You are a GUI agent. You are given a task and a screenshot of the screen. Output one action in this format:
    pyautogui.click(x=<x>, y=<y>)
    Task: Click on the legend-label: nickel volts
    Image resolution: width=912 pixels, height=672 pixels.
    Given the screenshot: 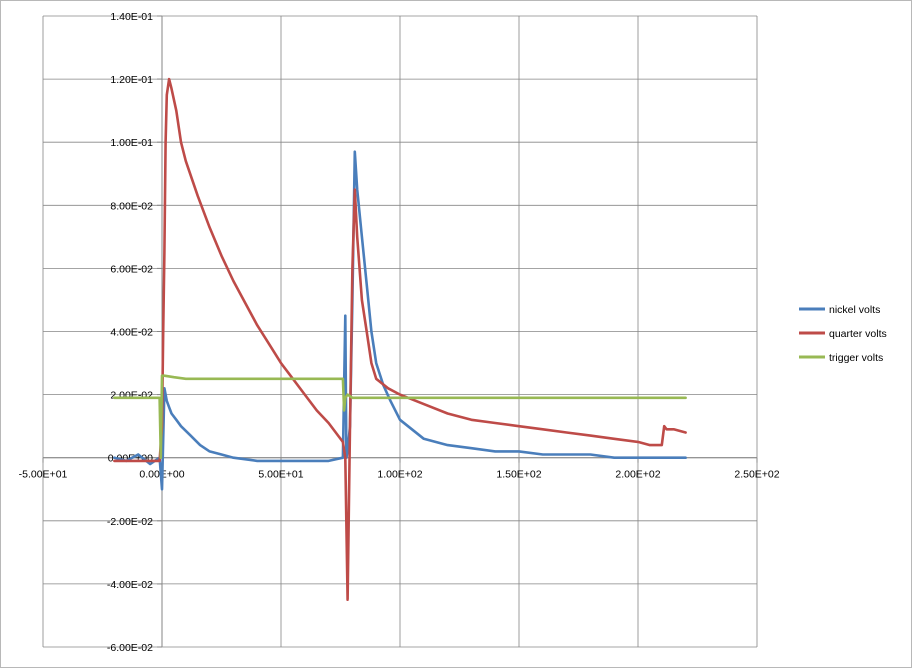 What is the action you would take?
    pyautogui.click(x=854, y=310)
    